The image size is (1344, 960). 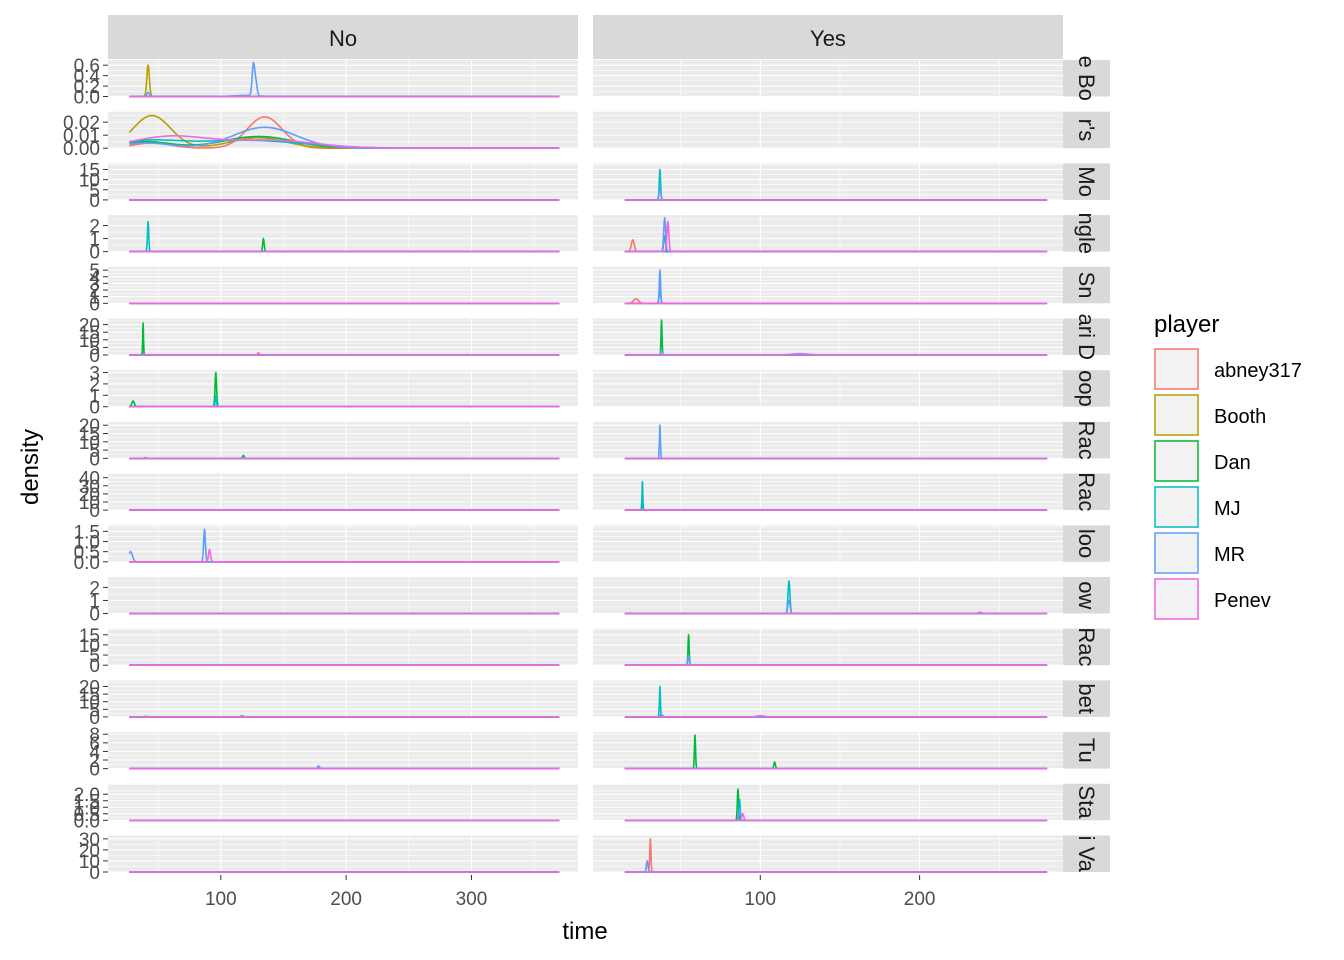 What do you see at coordinates (94, 744) in the screenshot?
I see `y-tick-label: 6` at bounding box center [94, 744].